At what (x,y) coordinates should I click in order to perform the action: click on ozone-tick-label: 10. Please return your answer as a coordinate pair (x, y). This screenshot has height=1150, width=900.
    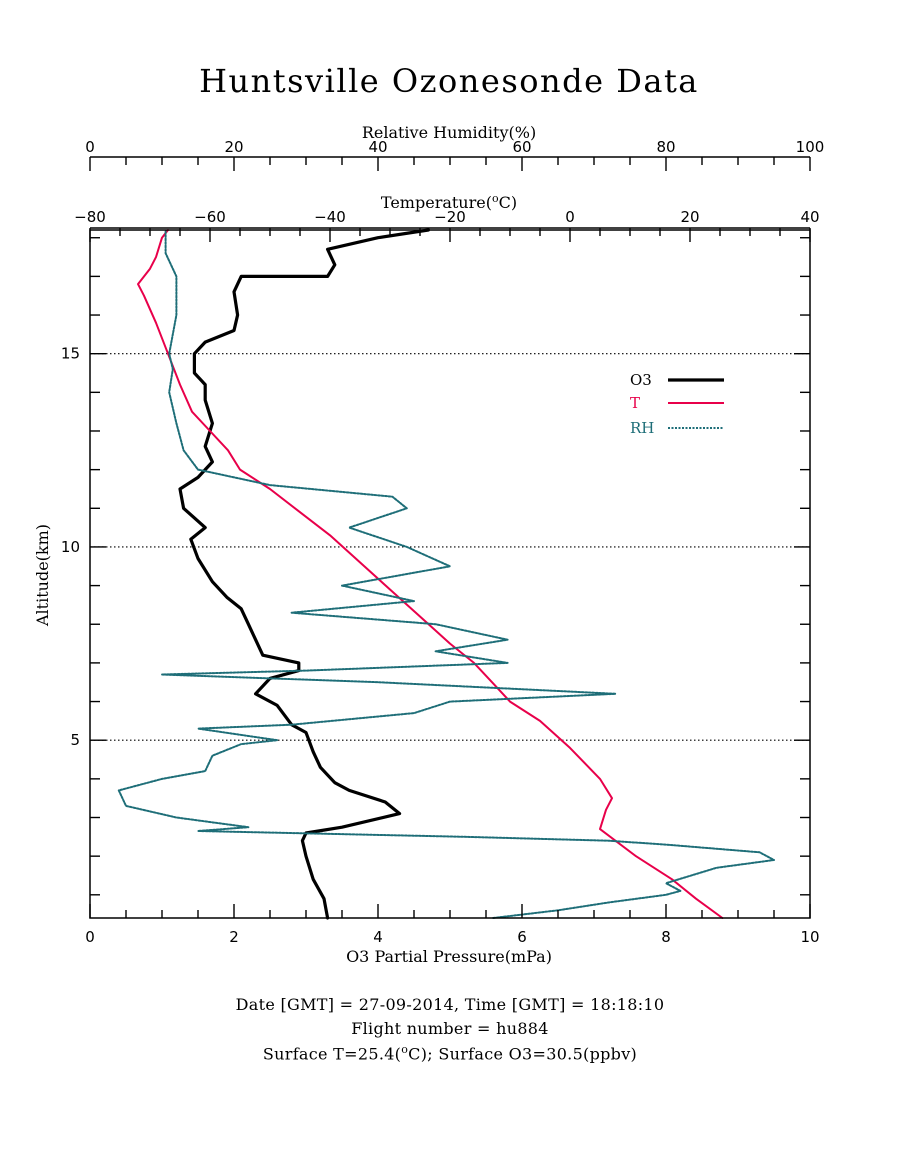
    Looking at the image, I should click on (809, 937).